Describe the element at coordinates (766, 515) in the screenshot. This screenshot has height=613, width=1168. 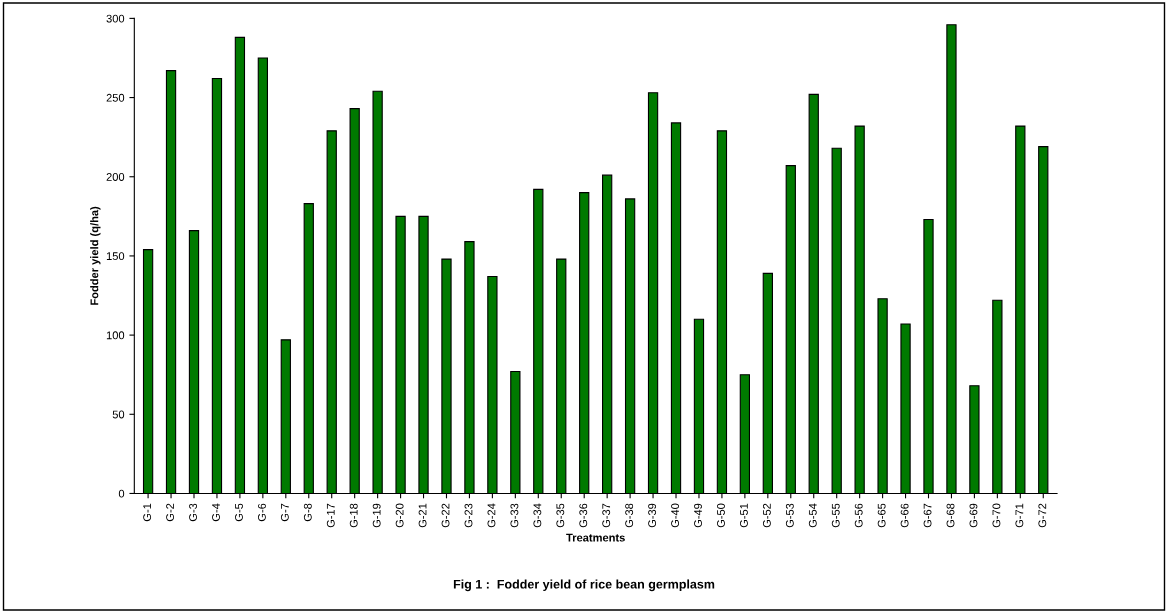
I see `x-tick-label: G-52` at that location.